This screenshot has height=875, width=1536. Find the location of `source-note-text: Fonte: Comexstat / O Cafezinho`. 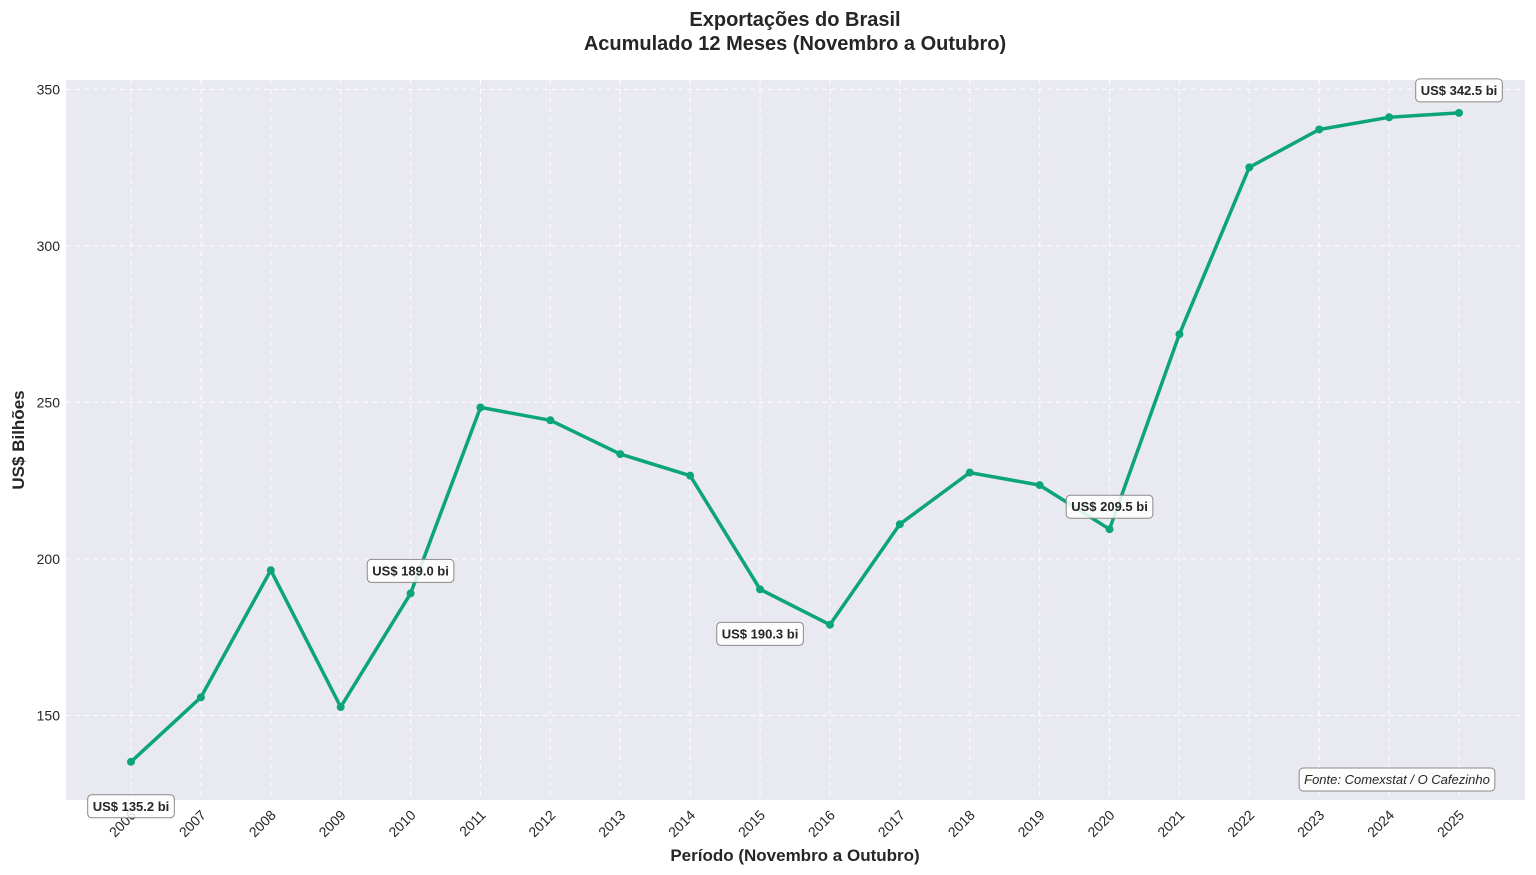

source-note-text: Fonte: Comexstat / O Cafezinho is located at coordinates (1397, 779).